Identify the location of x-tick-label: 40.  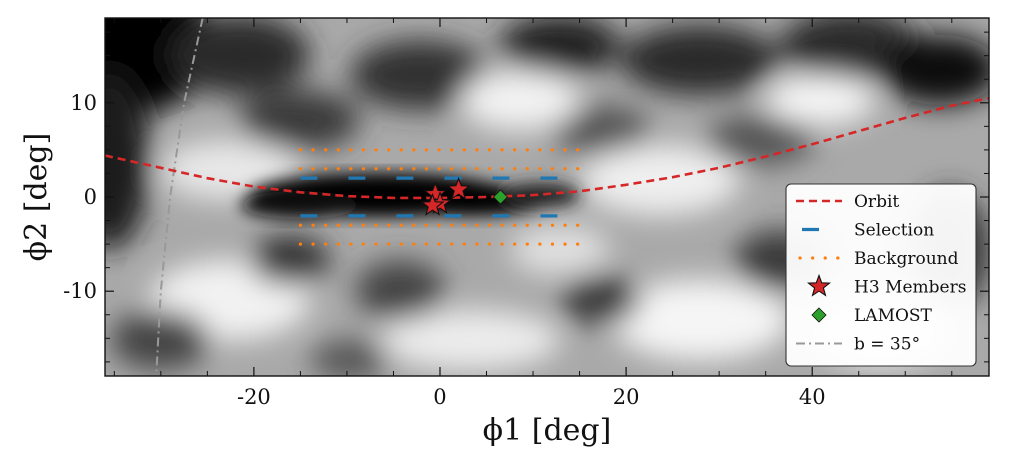
(812, 397).